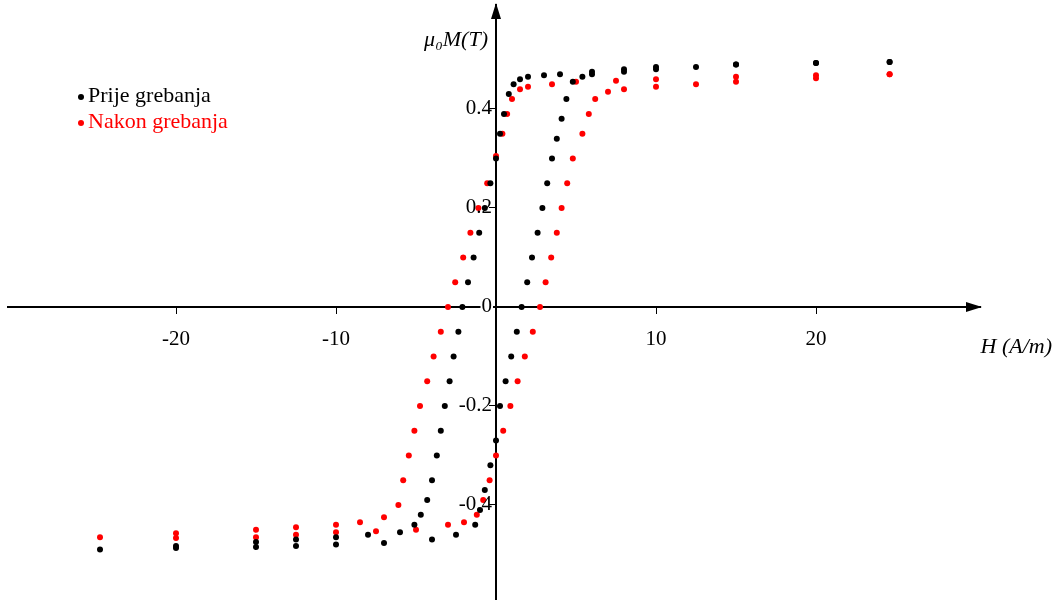  What do you see at coordinates (149, 94) in the screenshot?
I see `legend-label: Prije grebanja` at bounding box center [149, 94].